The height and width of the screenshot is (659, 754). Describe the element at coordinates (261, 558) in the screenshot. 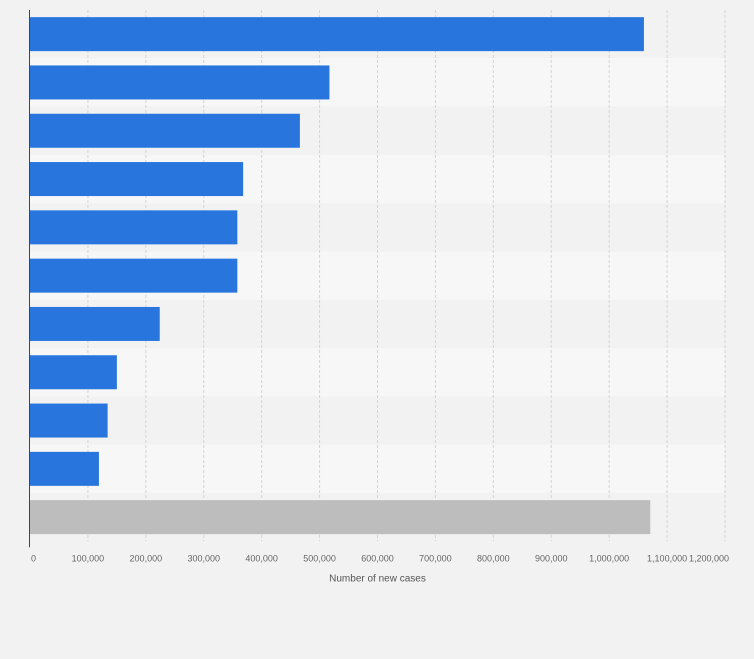

I see `x-tick-label: 400,000` at that location.